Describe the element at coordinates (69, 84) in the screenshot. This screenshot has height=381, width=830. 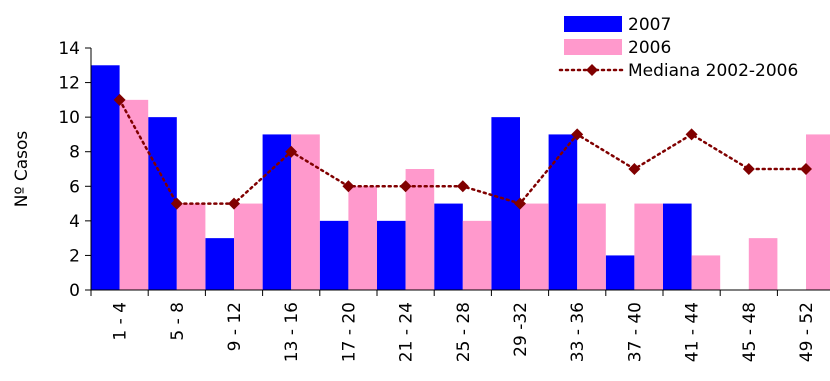
I see `y-tick-label-12: 12` at that location.